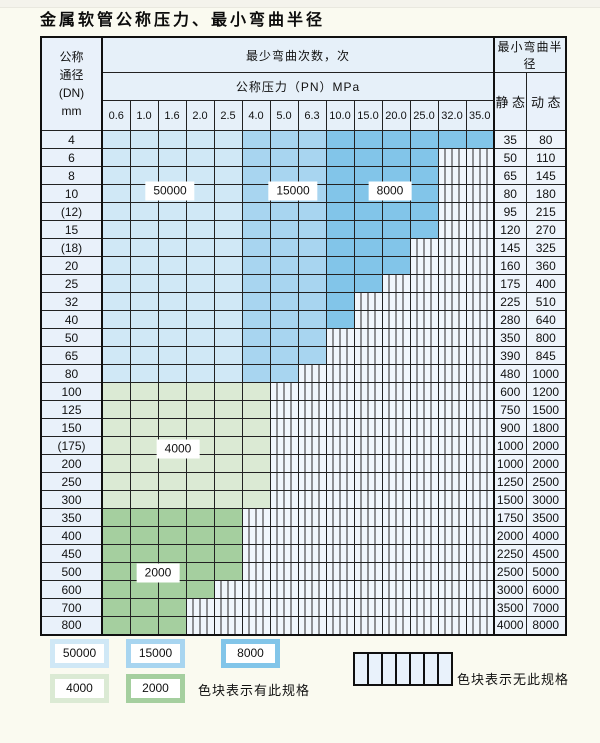 Image resolution: width=600 pixels, height=743 pixels. I want to click on pressure-value: 5.0, so click(284, 115).